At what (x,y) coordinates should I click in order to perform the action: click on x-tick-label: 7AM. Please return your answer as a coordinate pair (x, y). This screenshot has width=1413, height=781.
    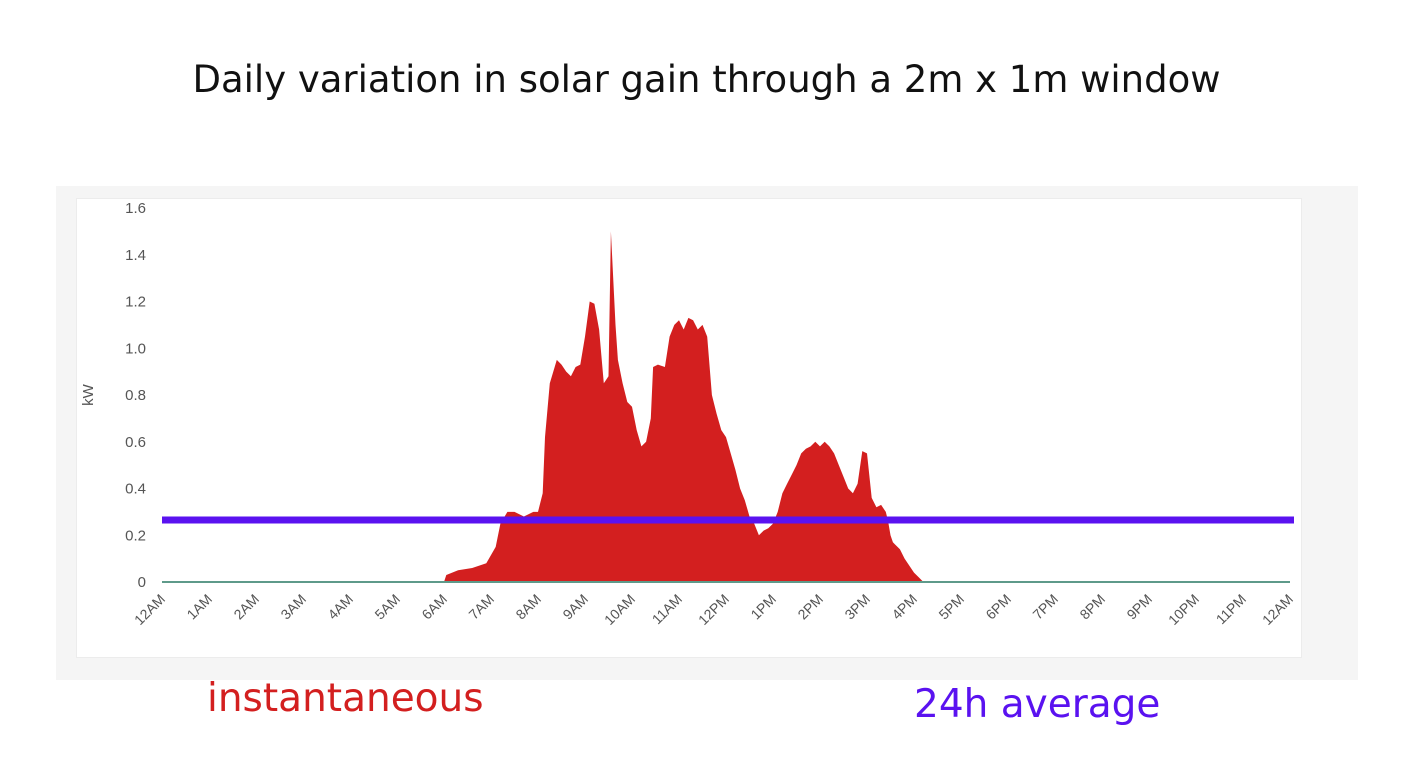
    Looking at the image, I should click on (481, 607).